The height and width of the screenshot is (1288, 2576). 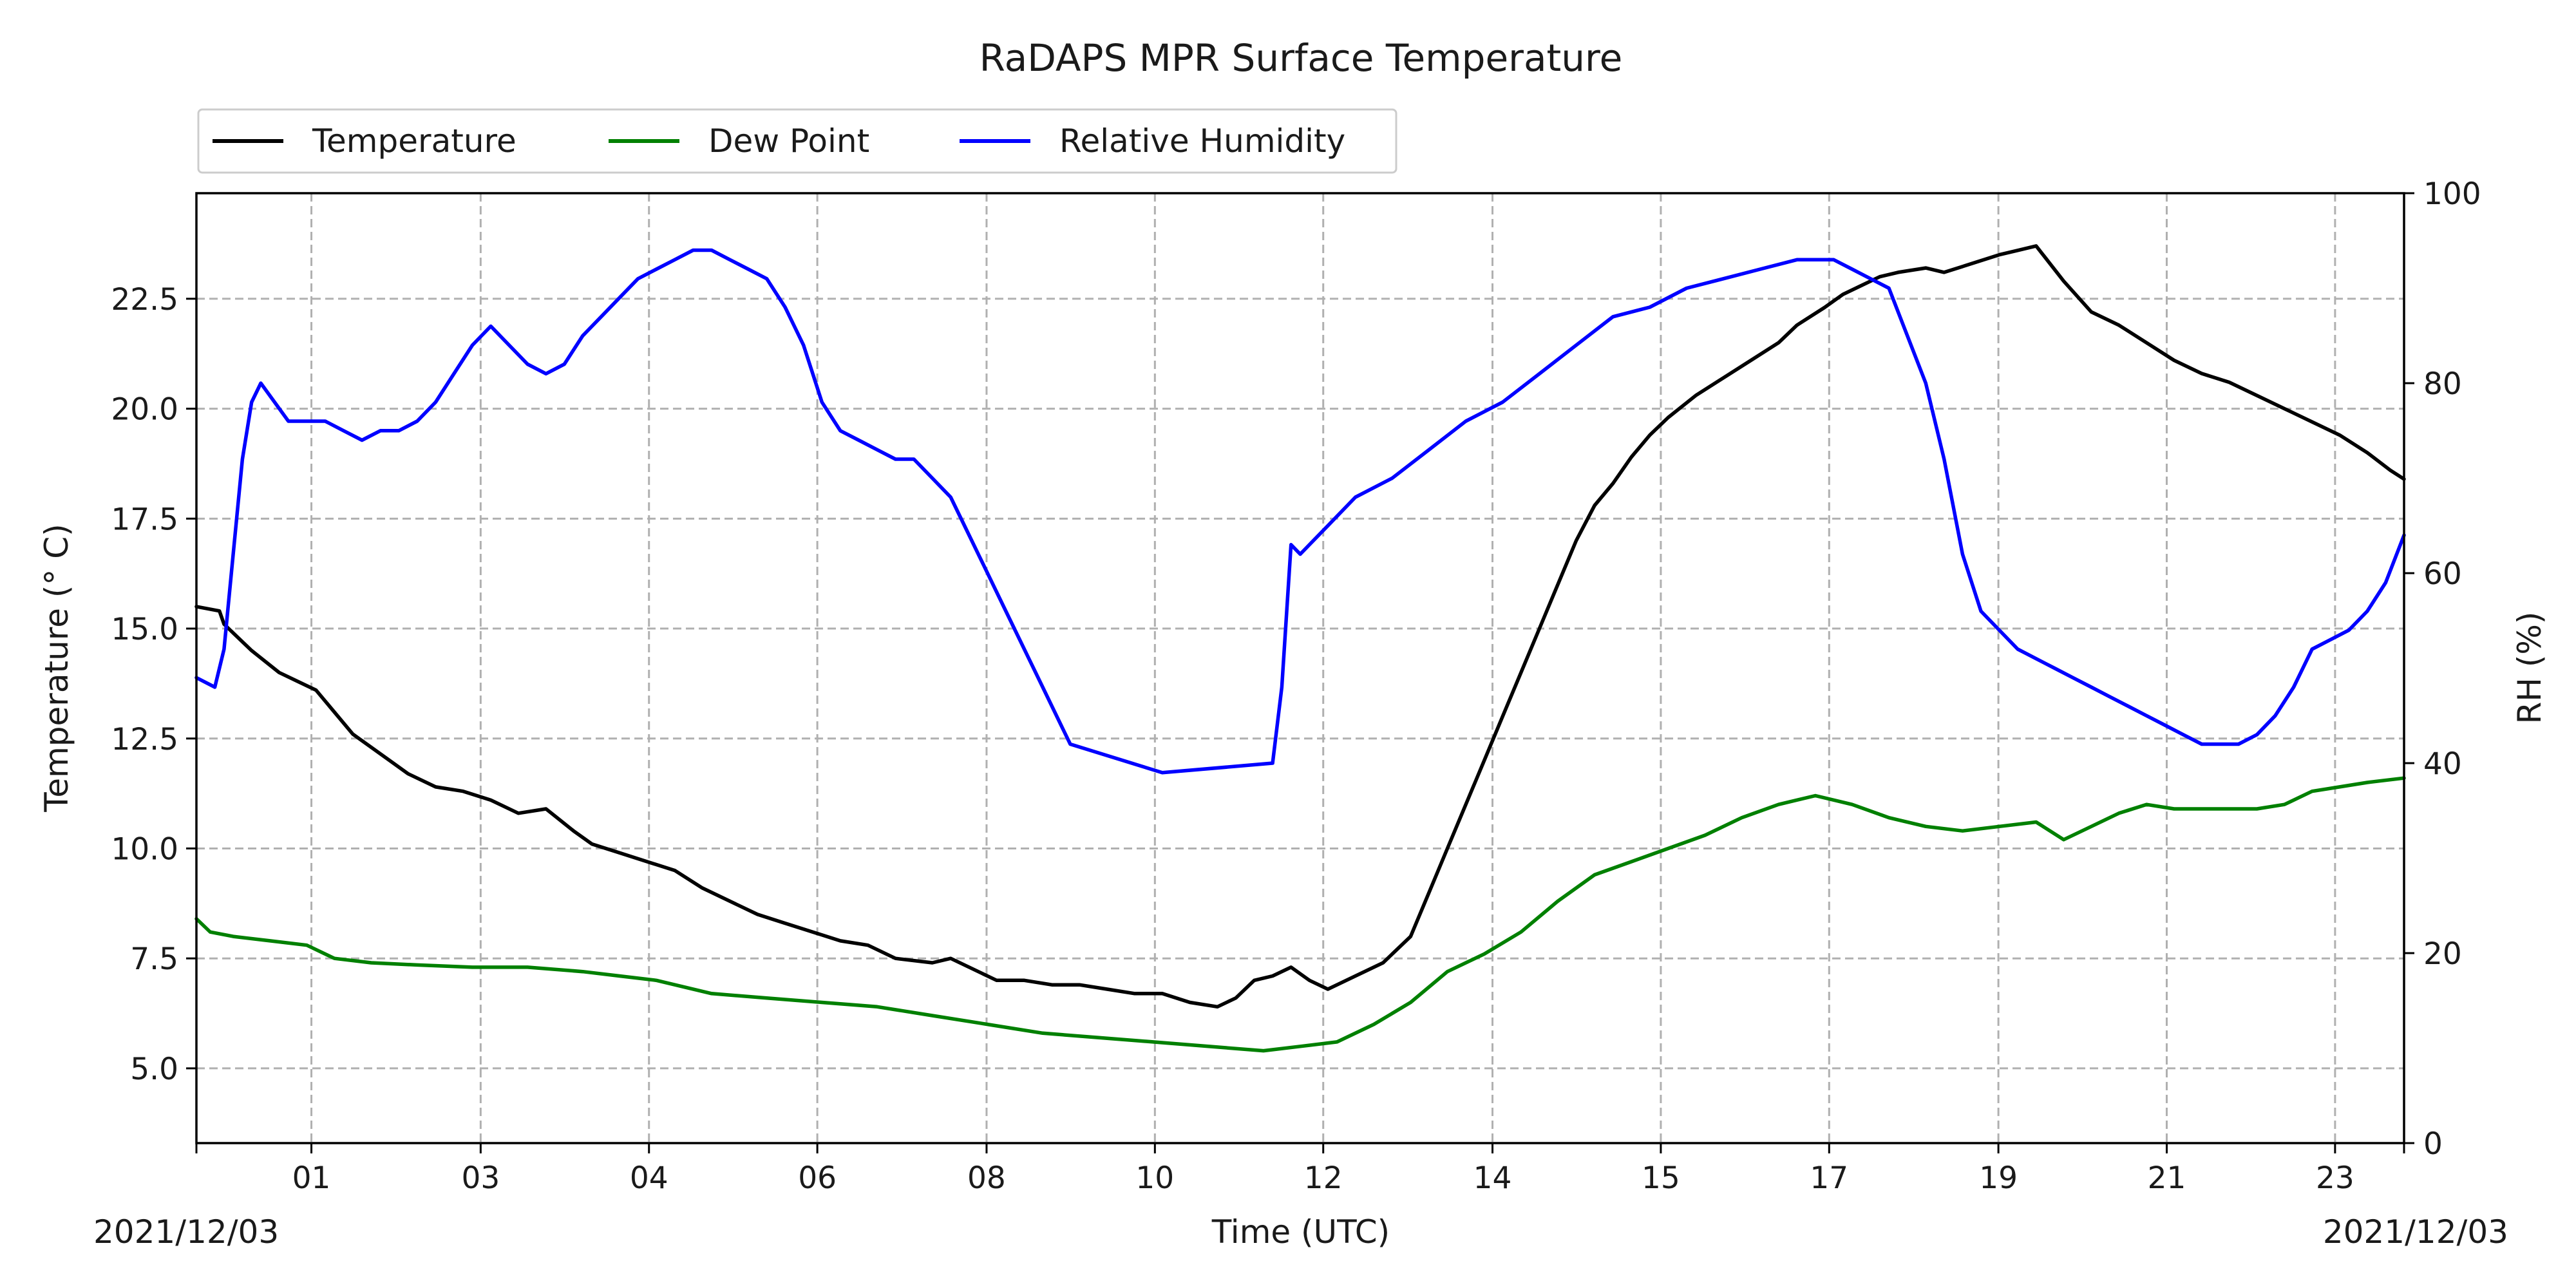 What do you see at coordinates (2167, 1178) in the screenshot?
I see `x-tick-label: 21` at bounding box center [2167, 1178].